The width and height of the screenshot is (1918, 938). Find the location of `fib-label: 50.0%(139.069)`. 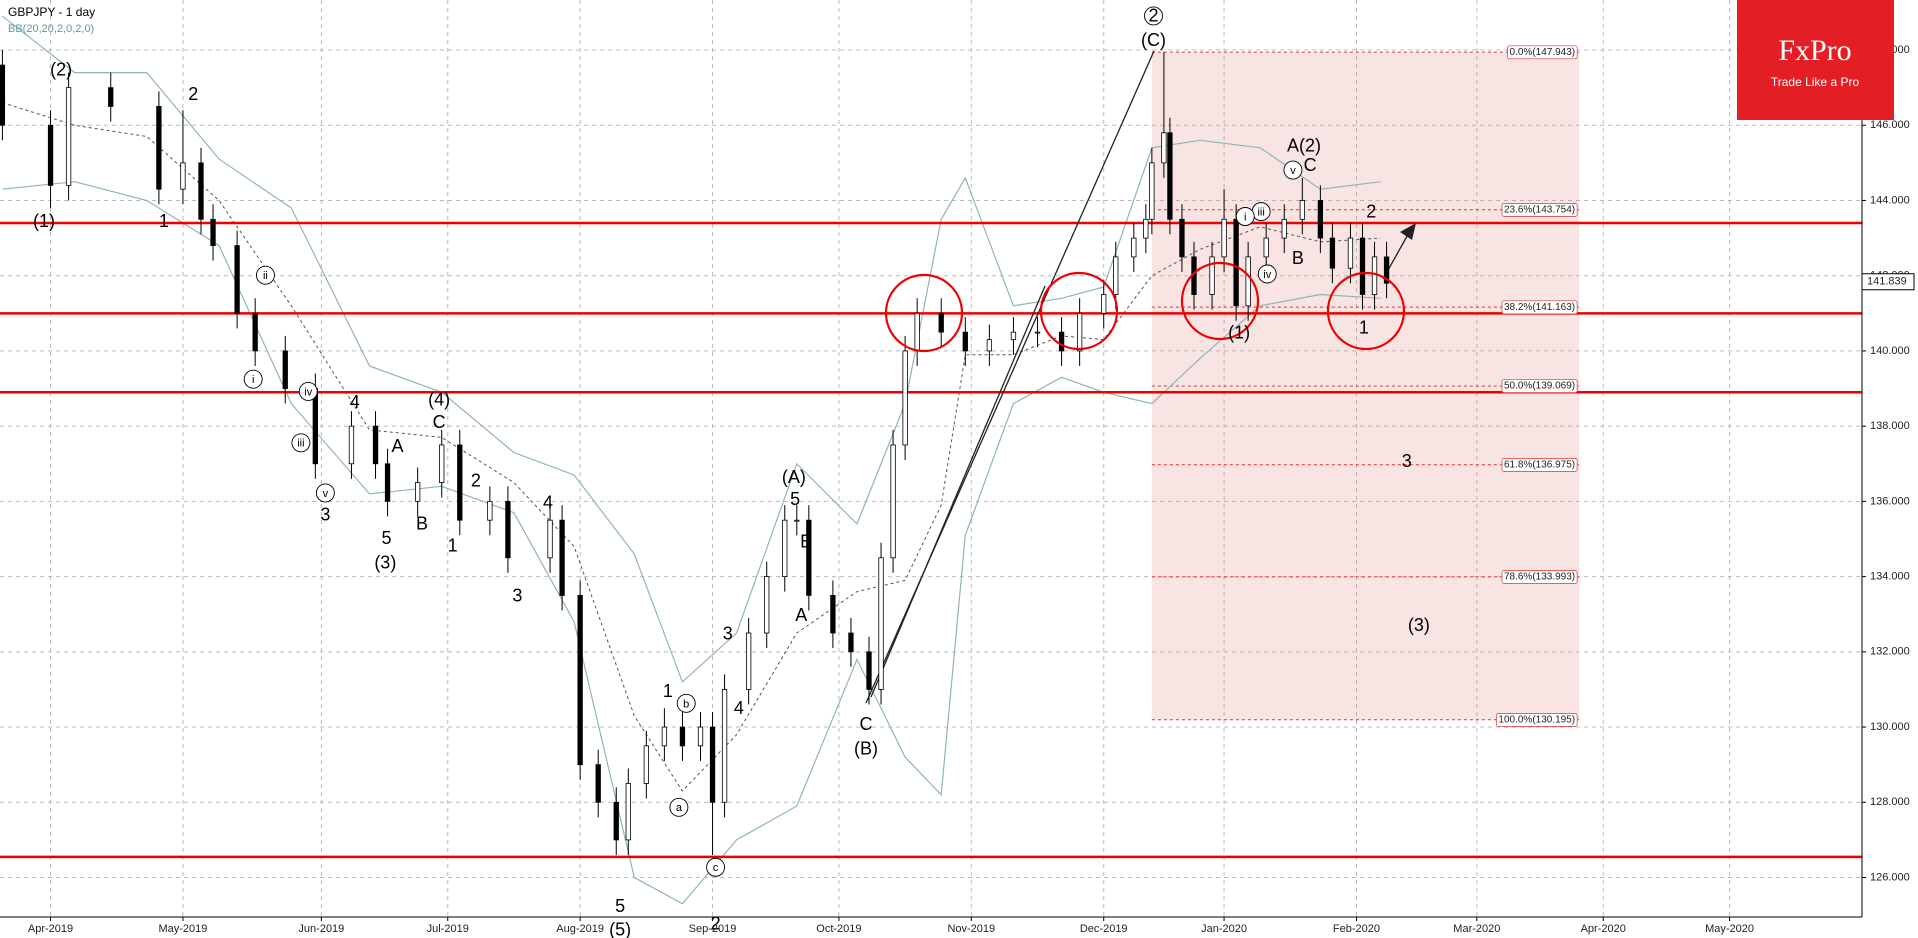

fib-label: 50.0%(139.069) is located at coordinates (1539, 386).